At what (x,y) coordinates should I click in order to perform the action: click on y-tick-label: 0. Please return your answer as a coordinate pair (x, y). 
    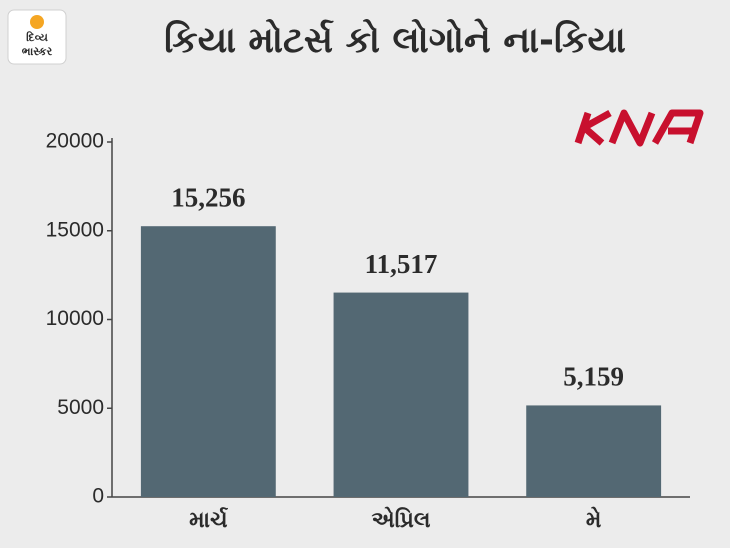
    Looking at the image, I should click on (98, 496).